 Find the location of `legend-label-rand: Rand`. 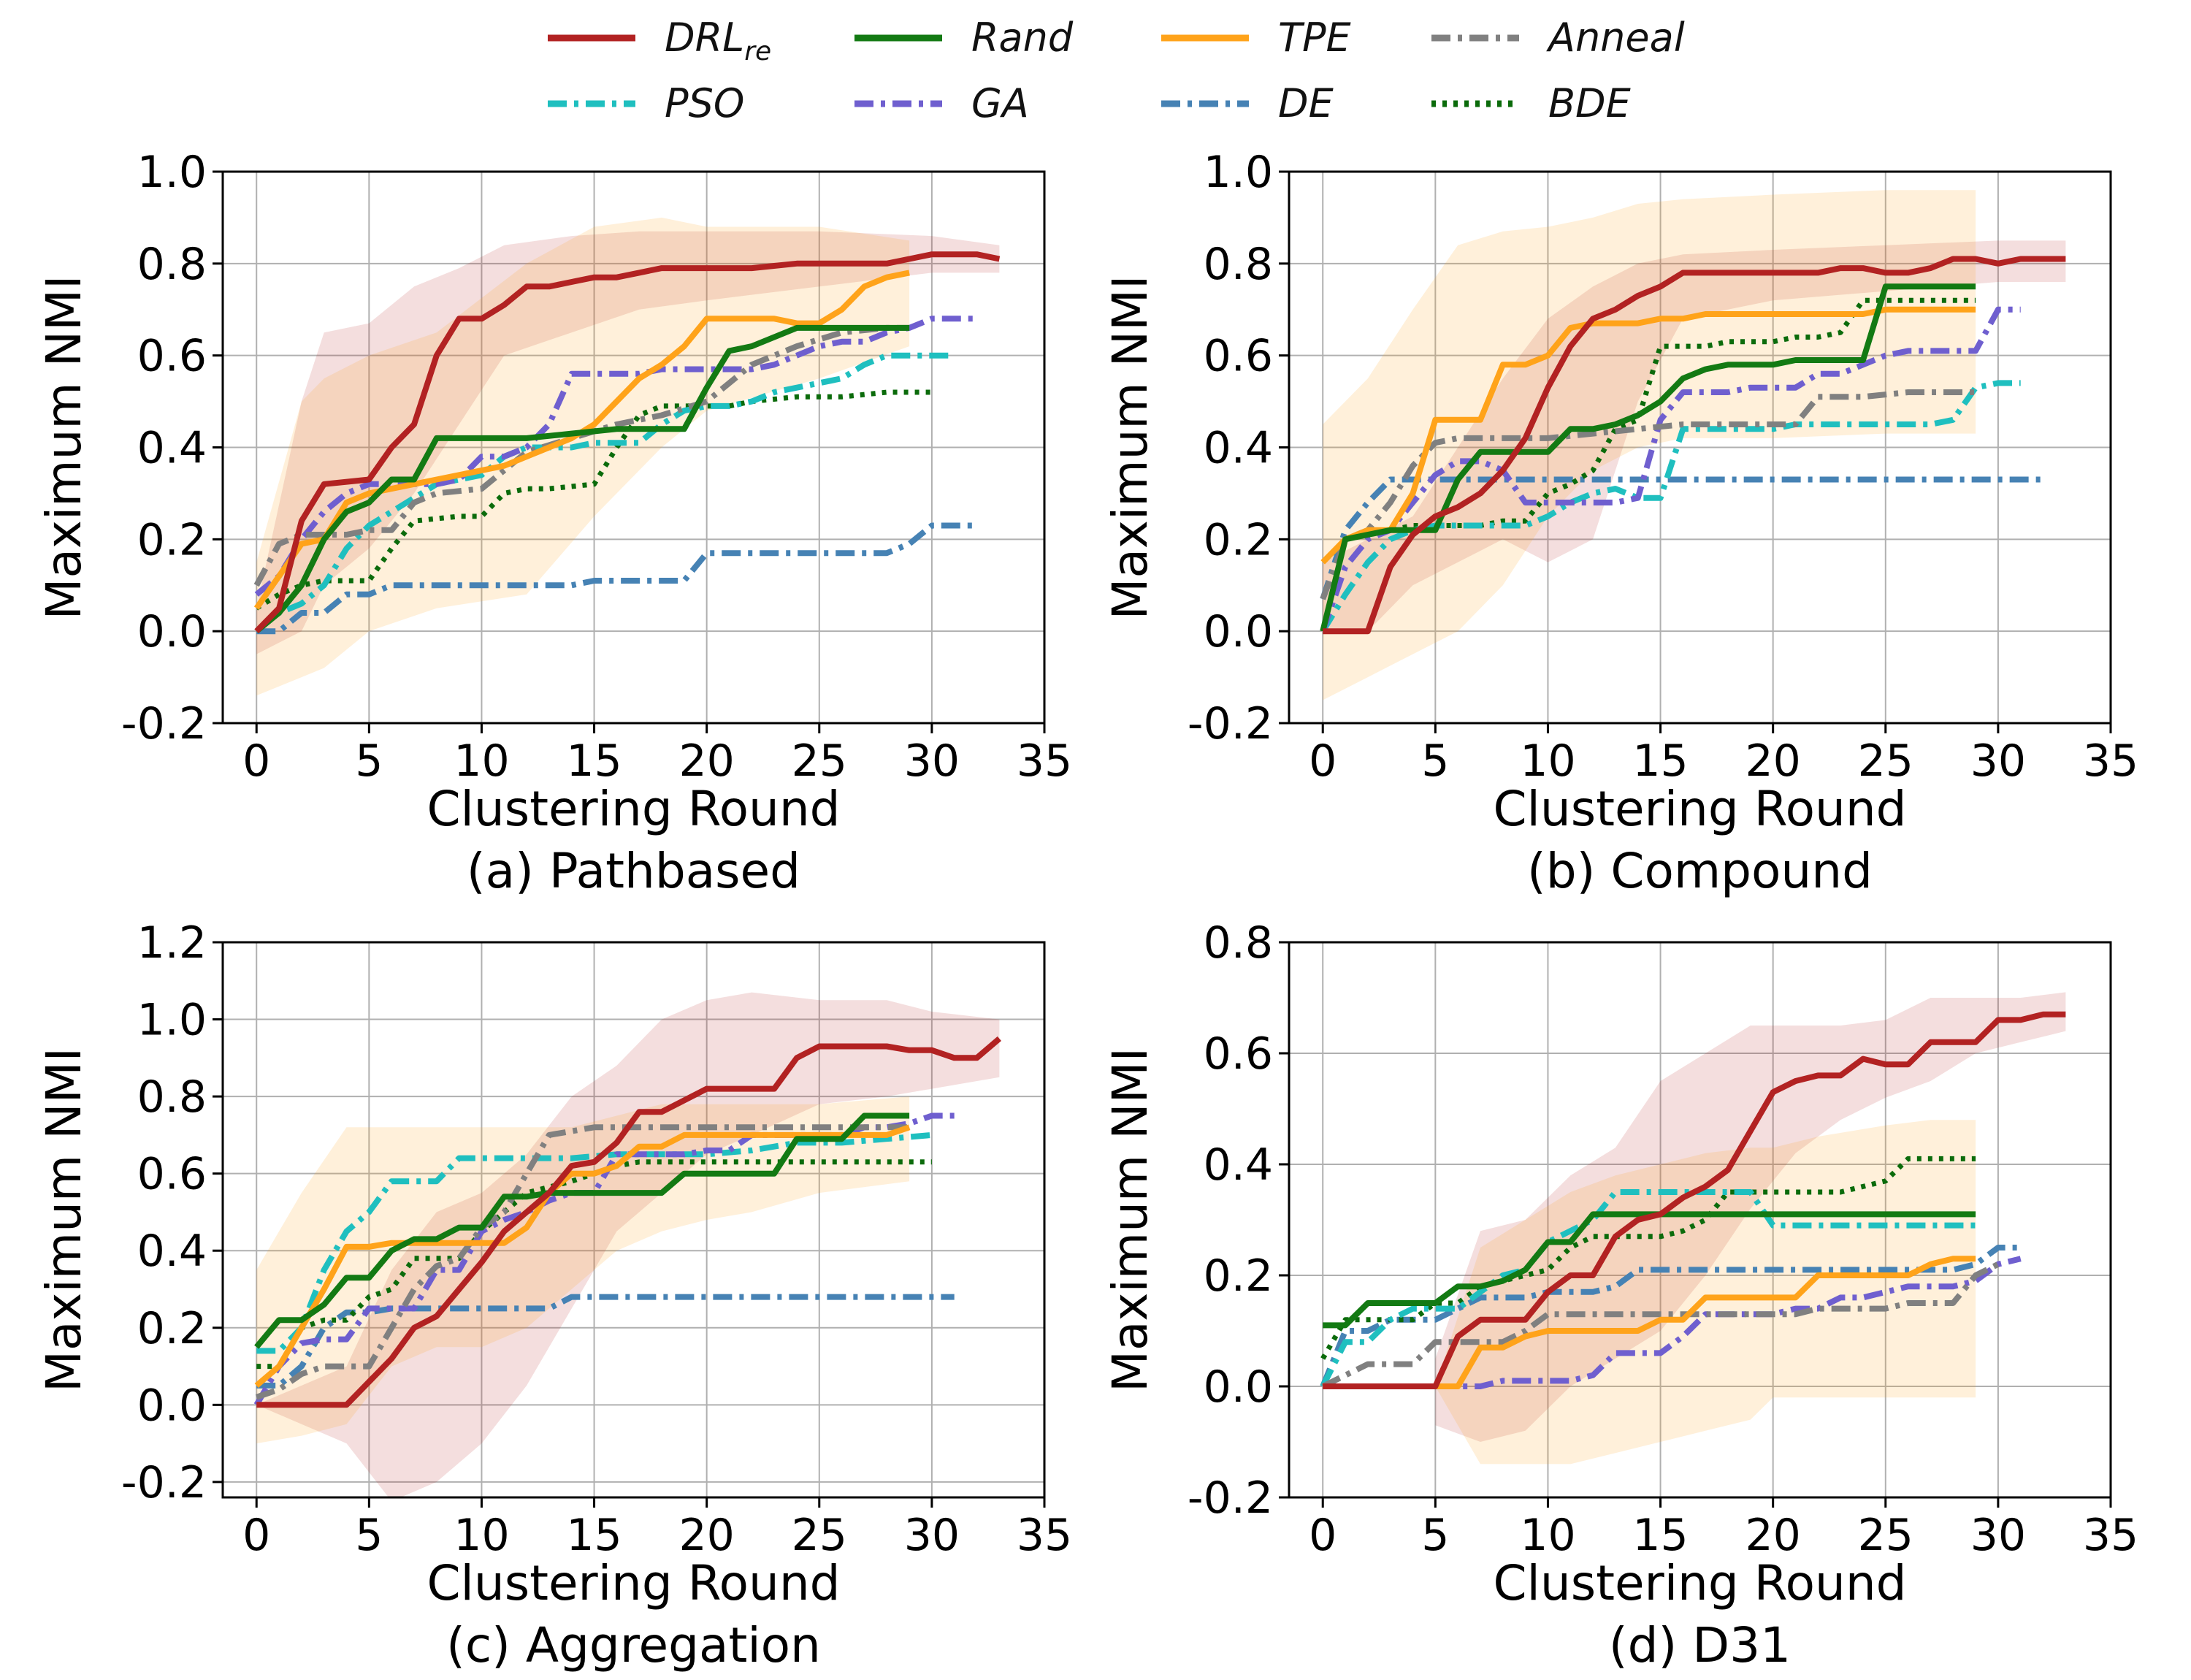

legend-label-rand: Rand is located at coordinates (1022, 38).